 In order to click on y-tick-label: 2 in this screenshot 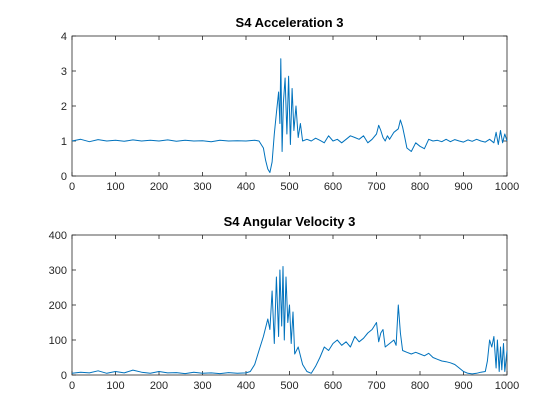, I will do `click(64, 107)`.